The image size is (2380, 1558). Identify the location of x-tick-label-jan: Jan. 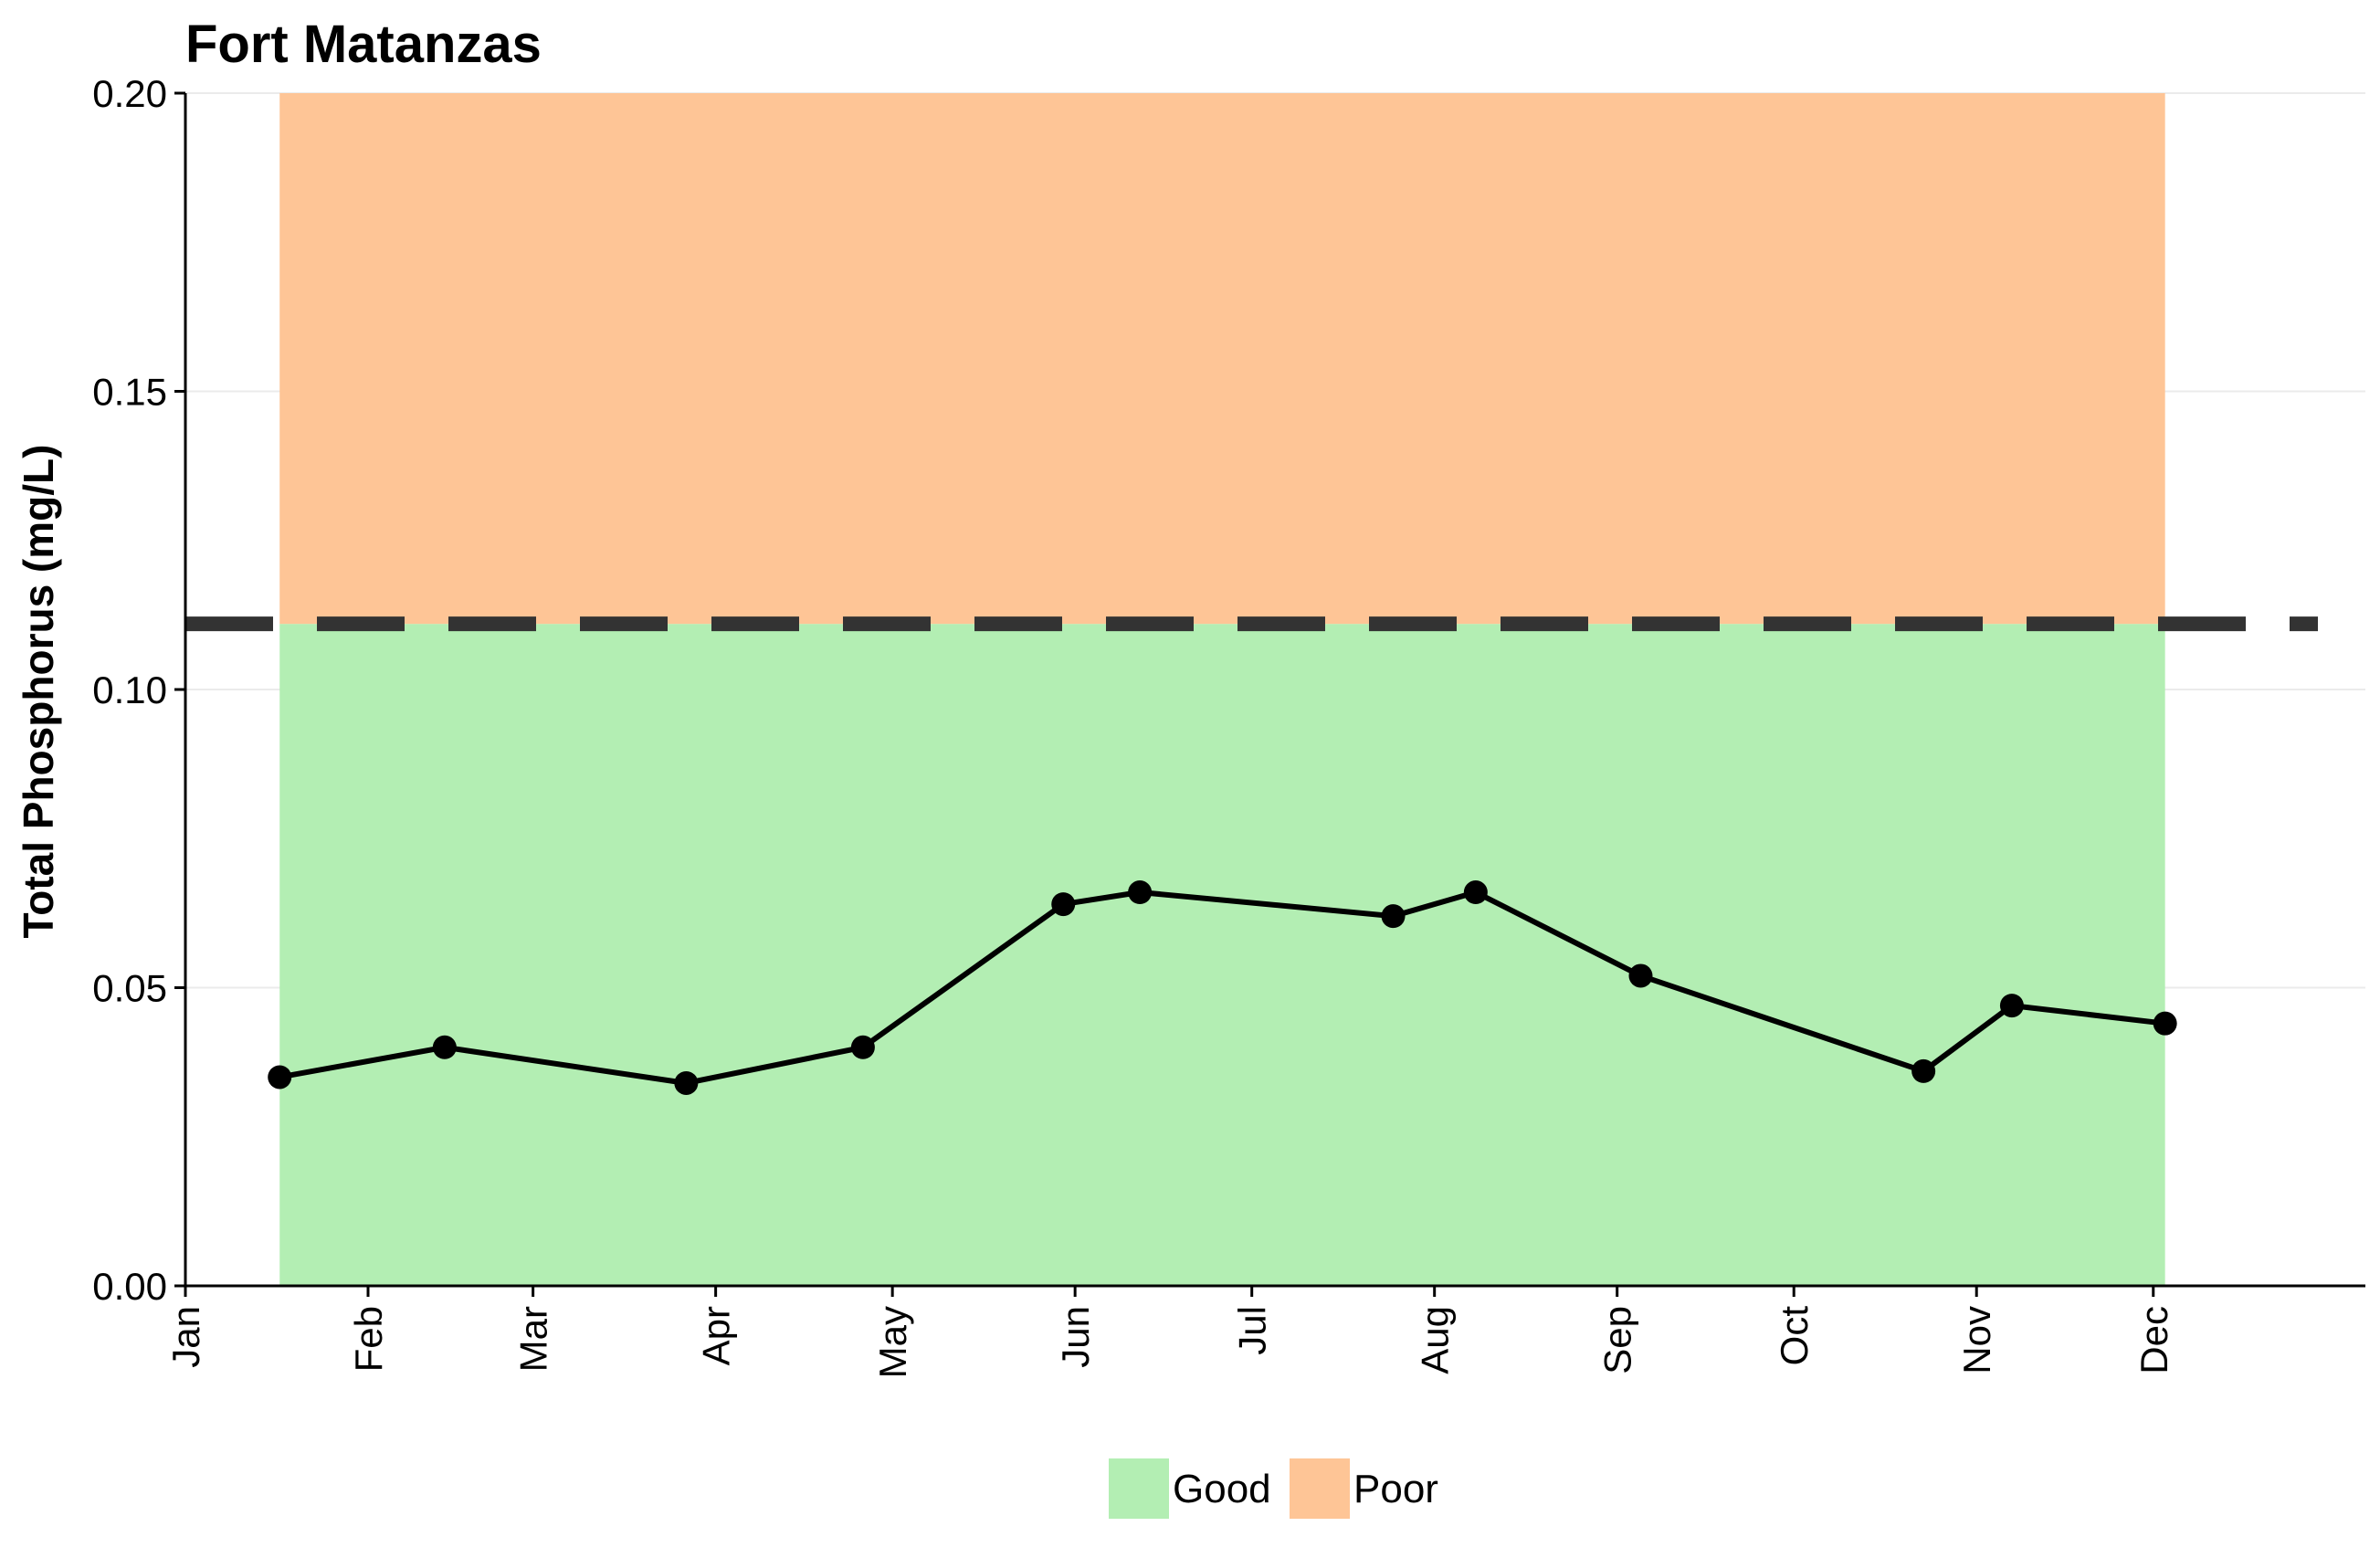
(185, 1337).